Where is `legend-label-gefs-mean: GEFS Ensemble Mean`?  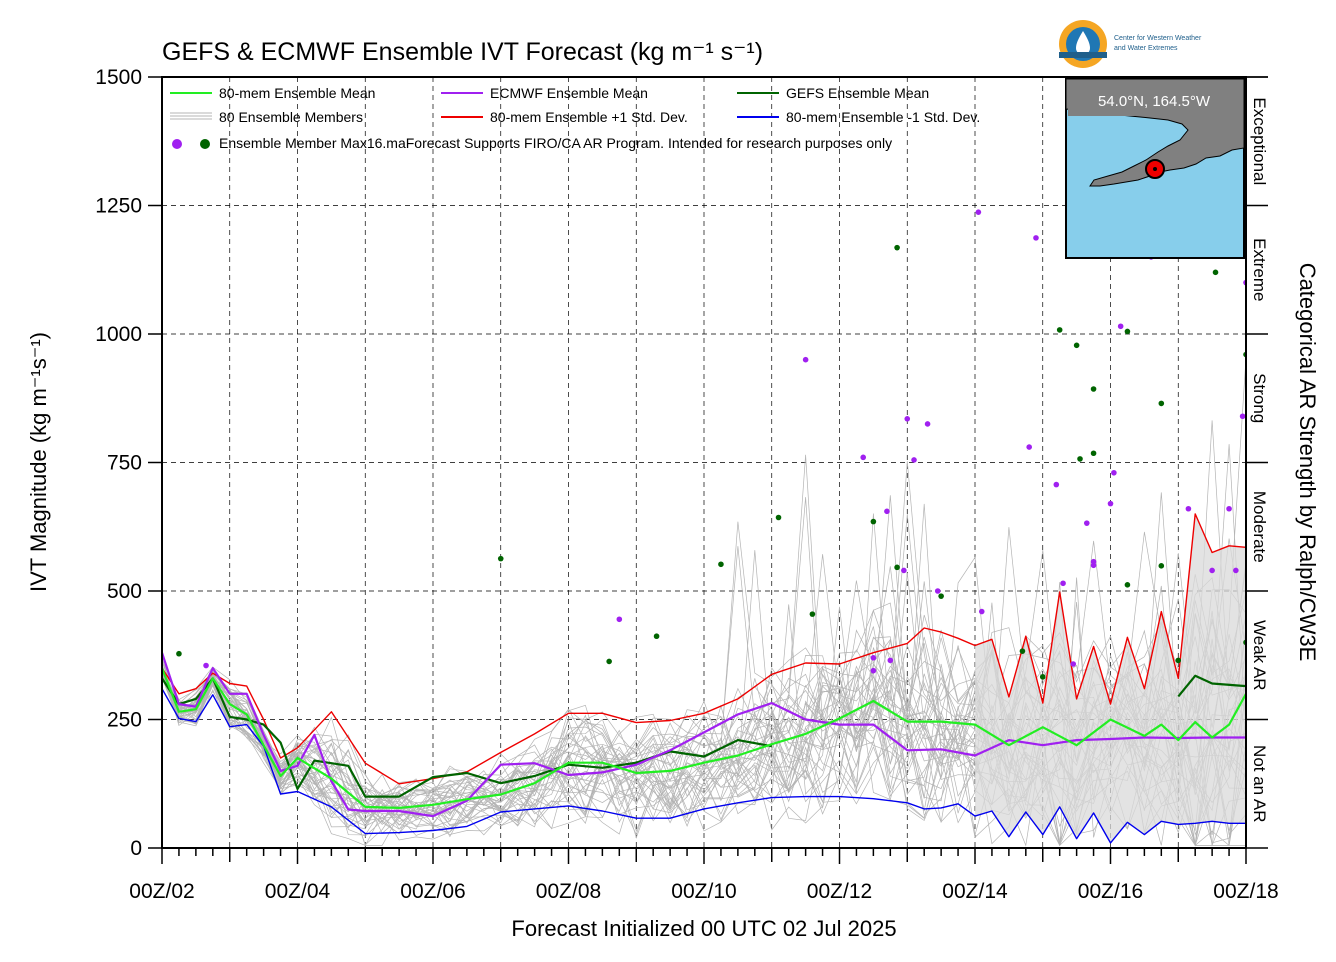 legend-label-gefs-mean: GEFS Ensemble Mean is located at coordinates (857, 93).